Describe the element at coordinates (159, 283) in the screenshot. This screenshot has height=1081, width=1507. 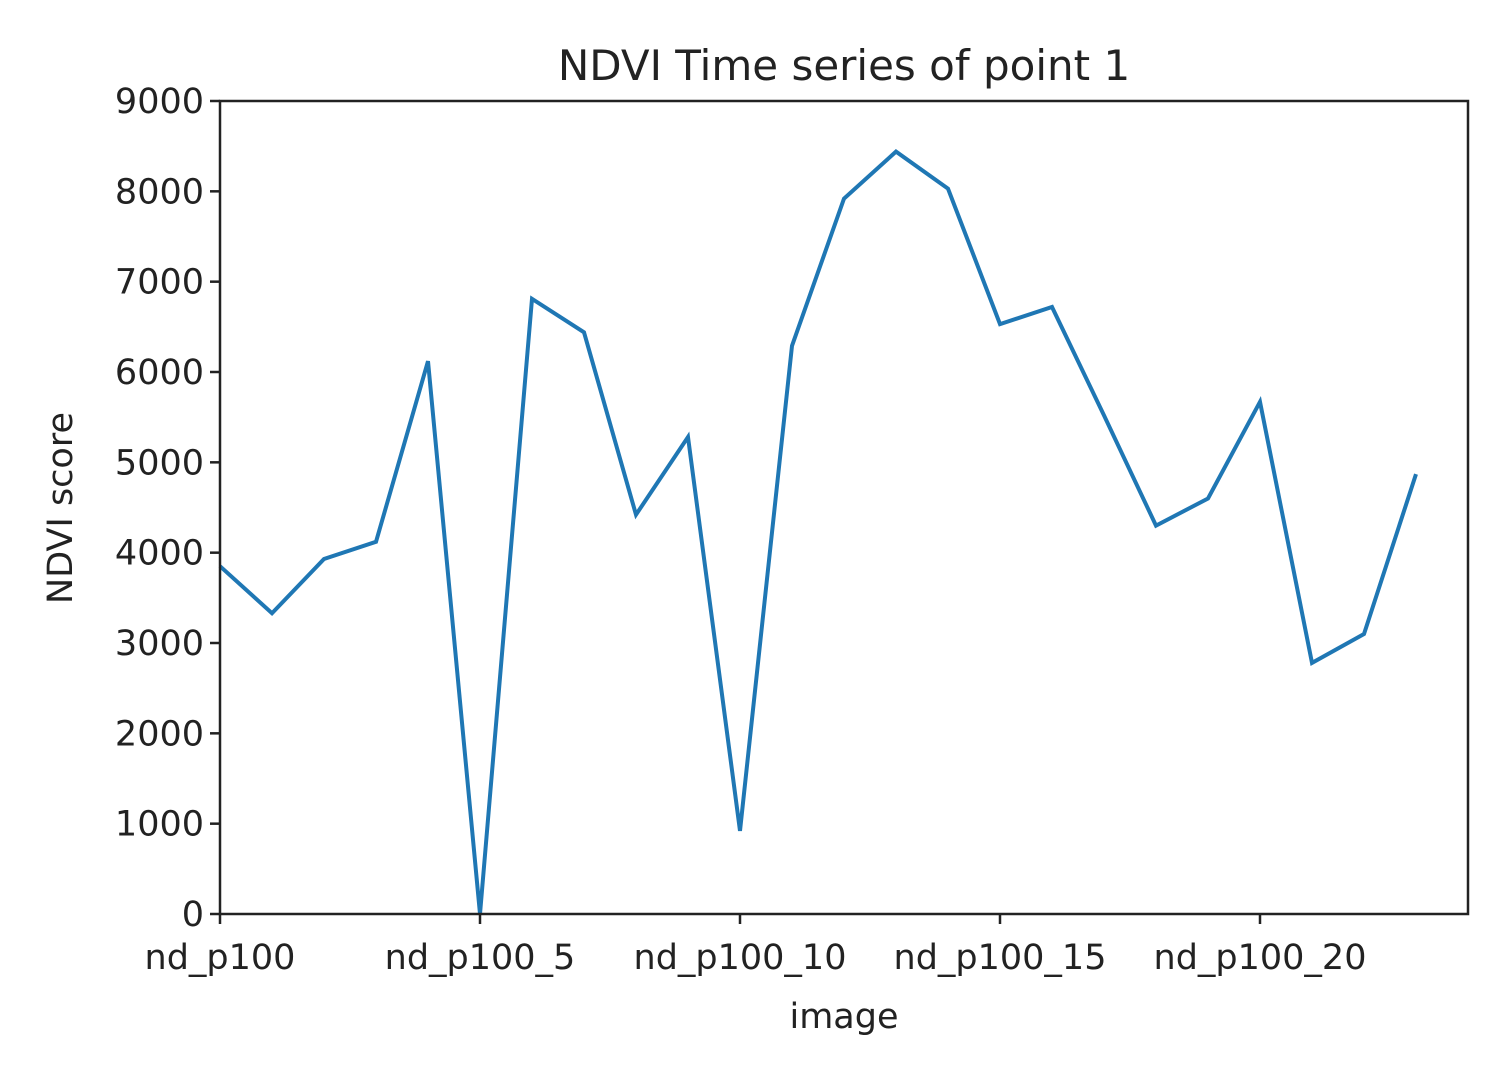
I see `y-tick-label: 7000` at that location.